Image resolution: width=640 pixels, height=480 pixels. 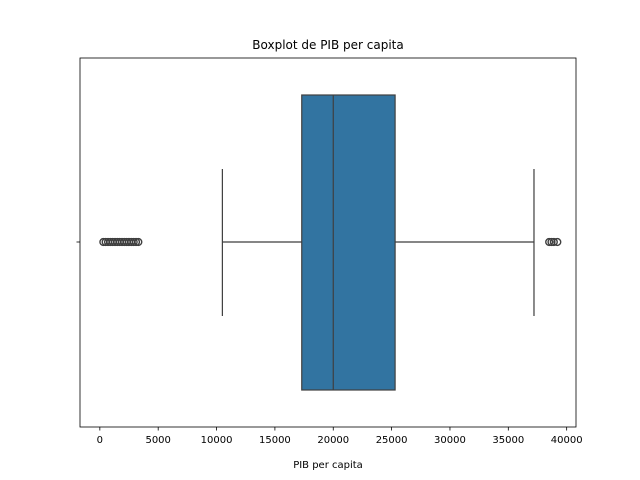 I want to click on x-axis-label: PIB per capita, so click(x=328, y=465).